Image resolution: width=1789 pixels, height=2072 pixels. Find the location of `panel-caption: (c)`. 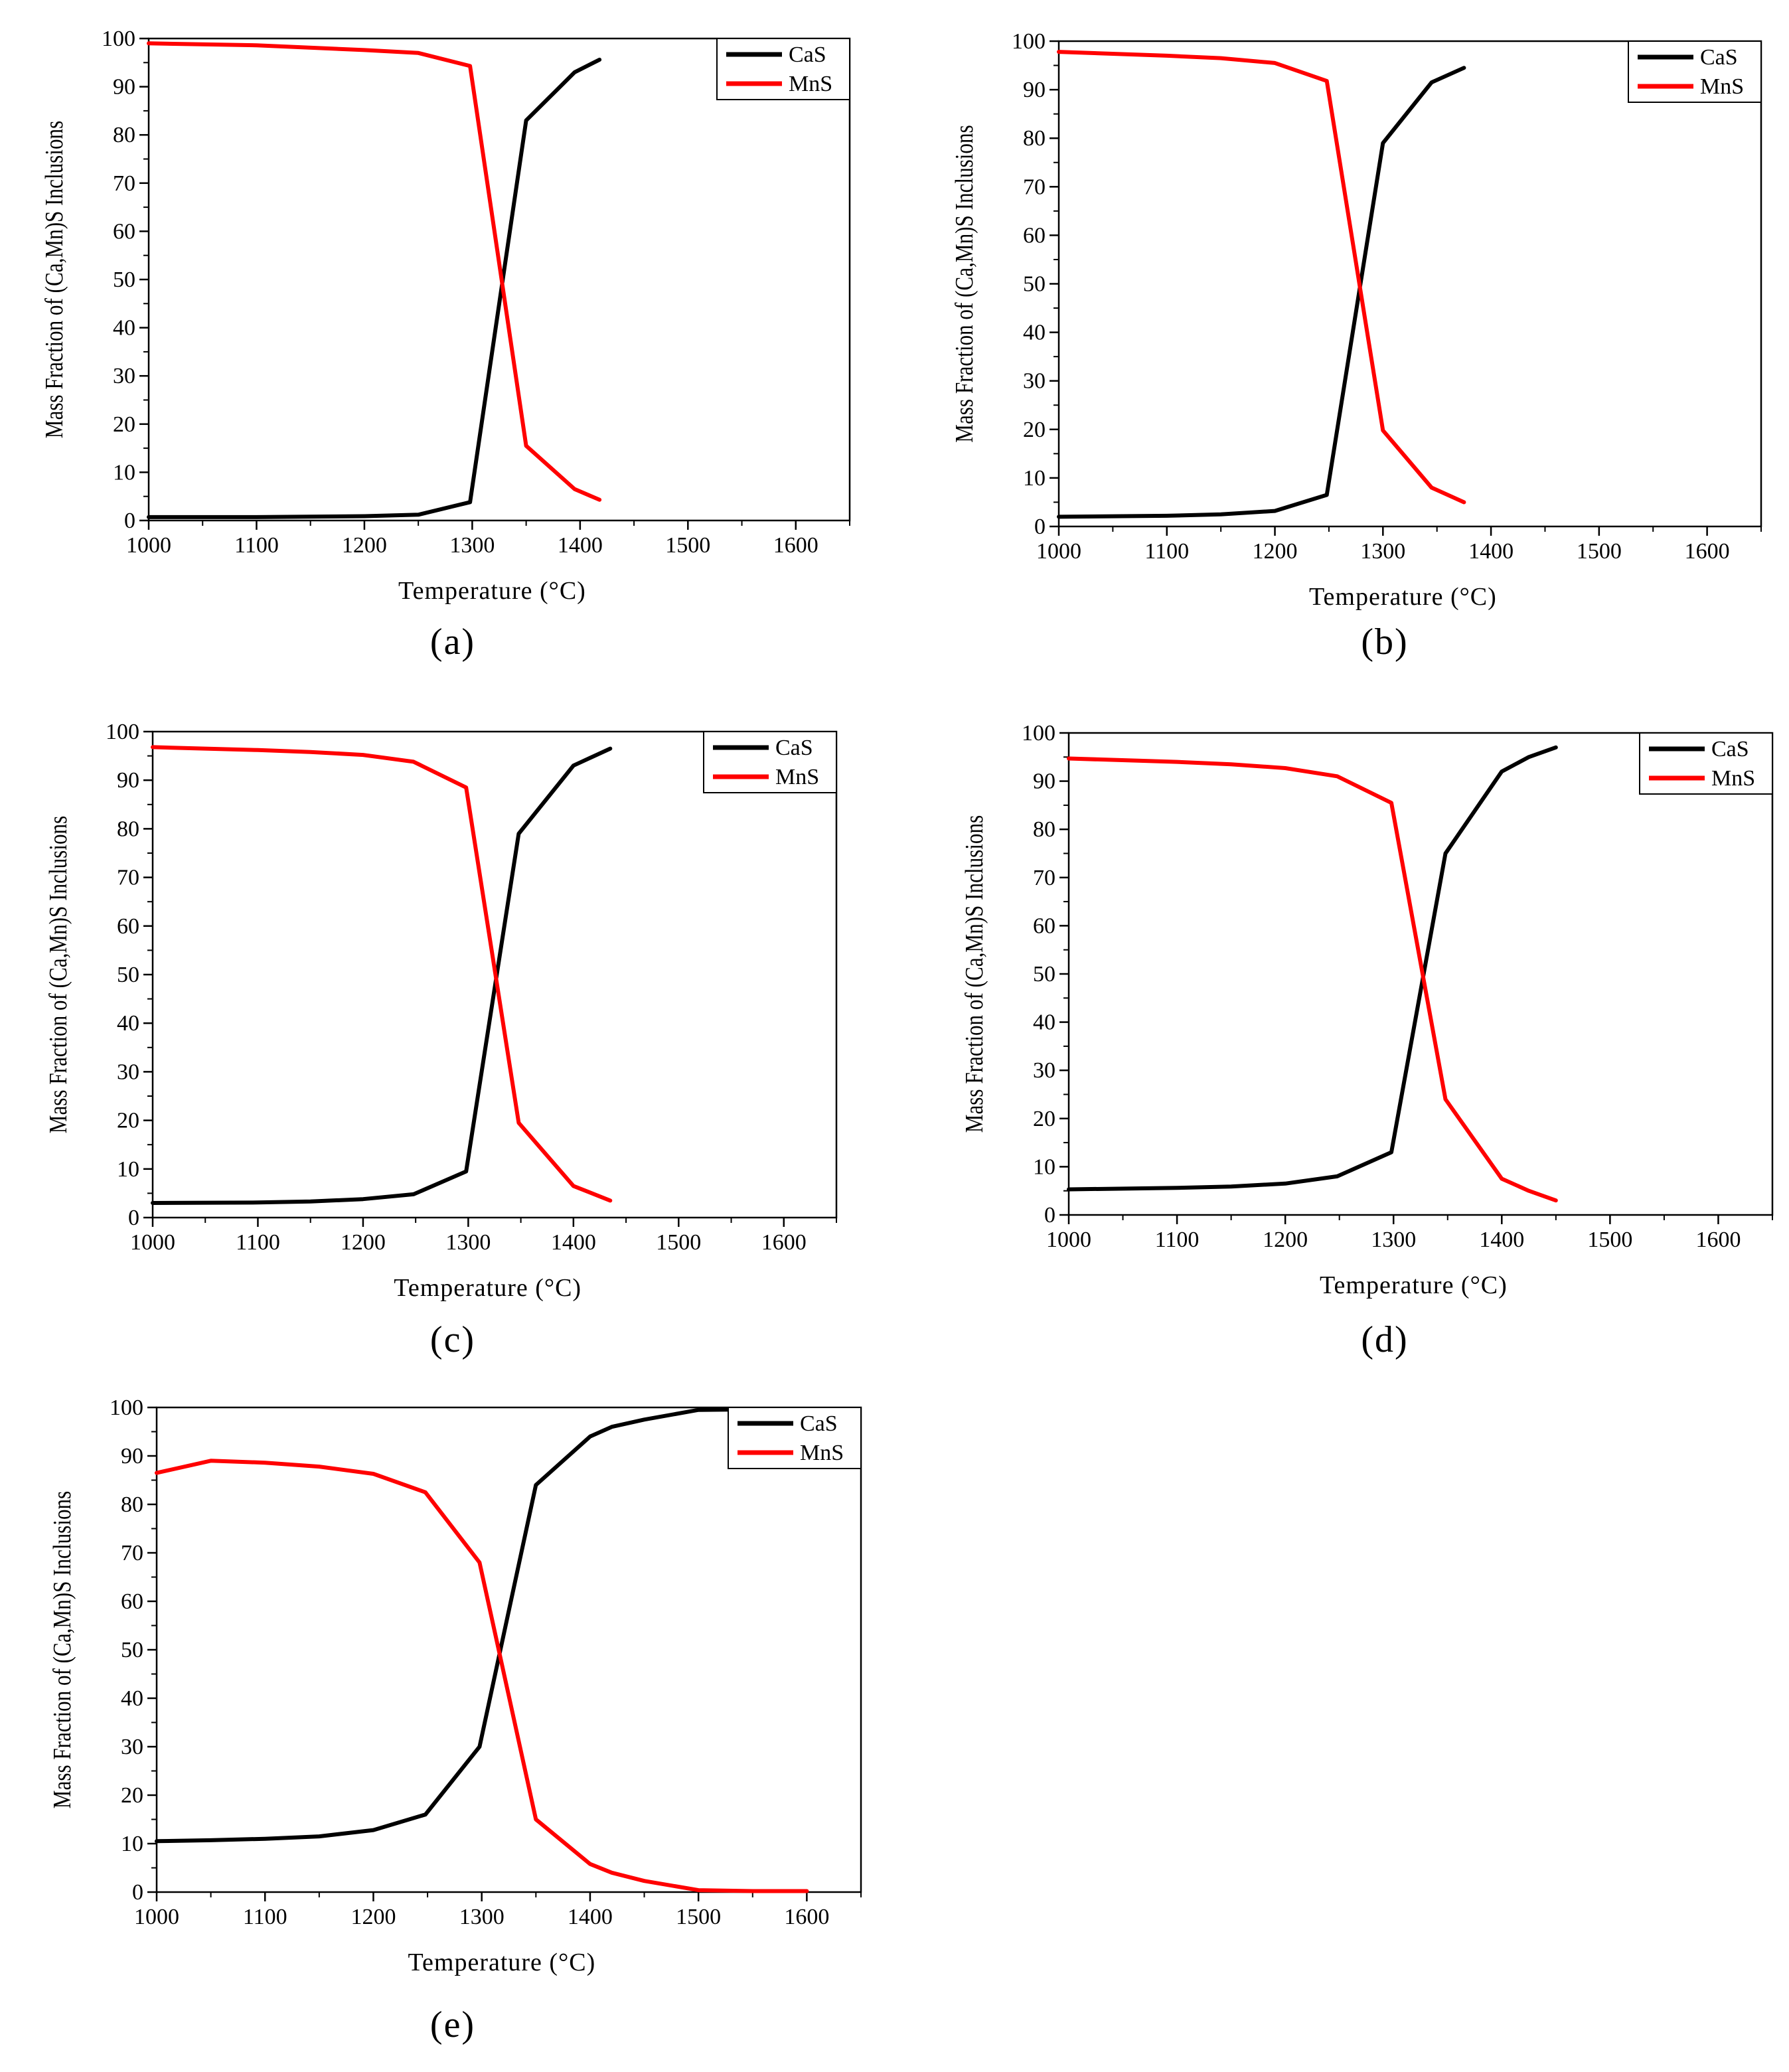

panel-caption: (c) is located at coordinates (453, 1339).